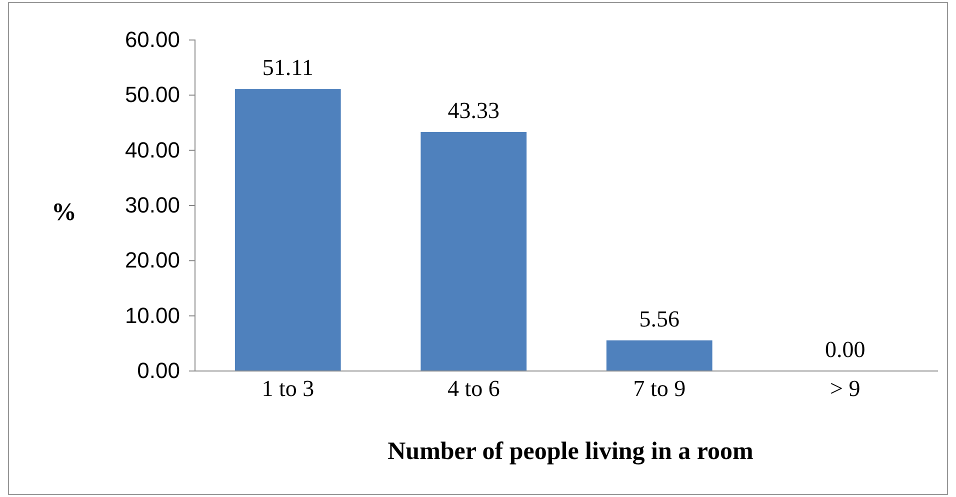 The height and width of the screenshot is (497, 956). What do you see at coordinates (152, 260) in the screenshot?
I see `y-tick-label: 20.00` at bounding box center [152, 260].